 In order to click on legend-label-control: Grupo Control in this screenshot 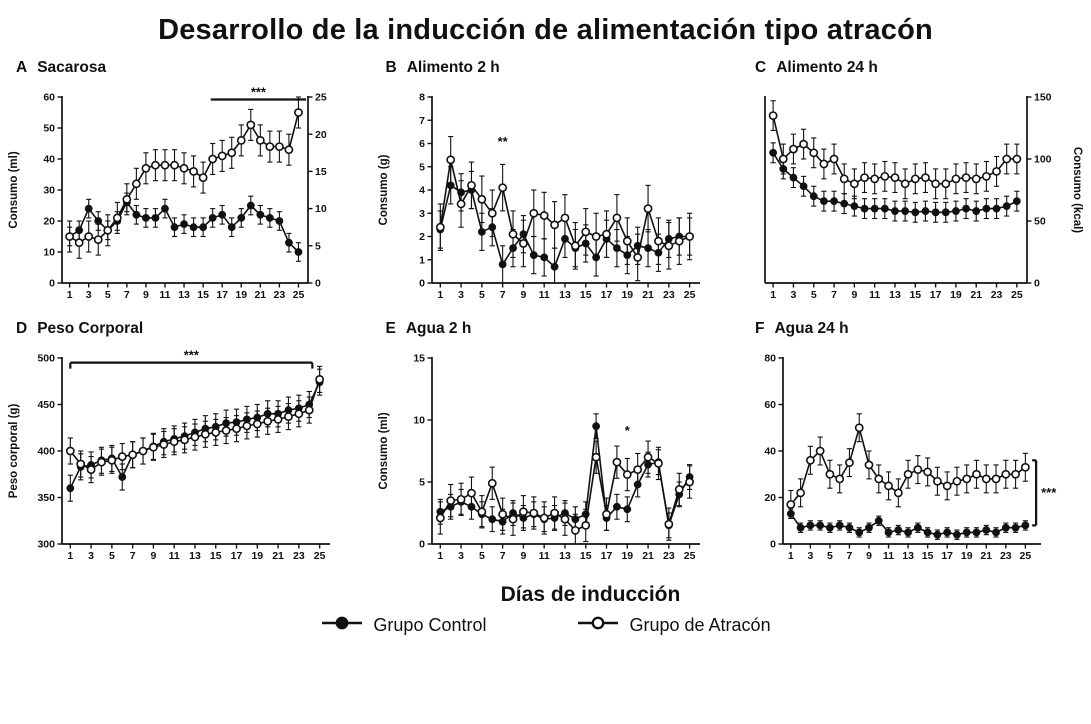, I will do `click(430, 625)`.